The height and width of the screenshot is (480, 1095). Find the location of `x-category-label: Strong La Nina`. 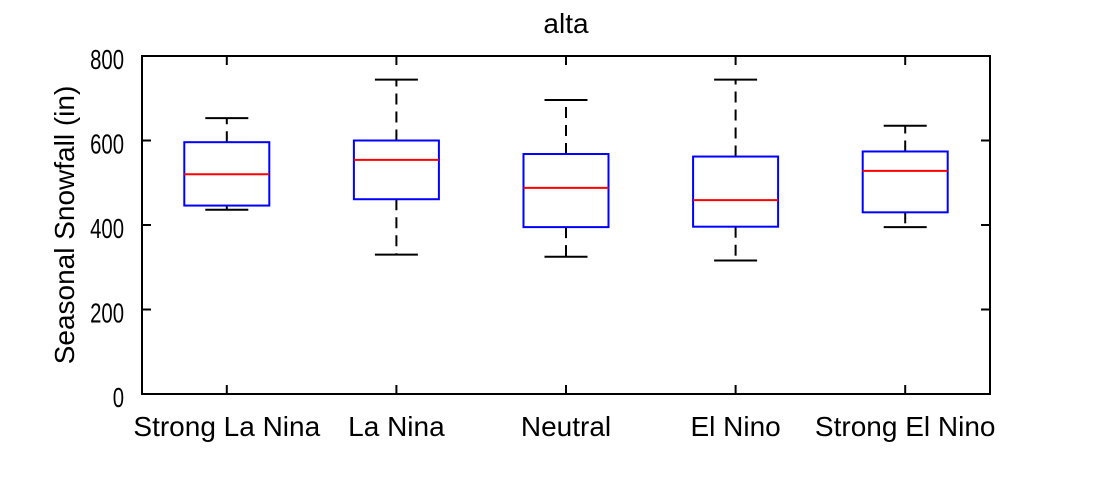

x-category-label: Strong La Nina is located at coordinates (226, 426).